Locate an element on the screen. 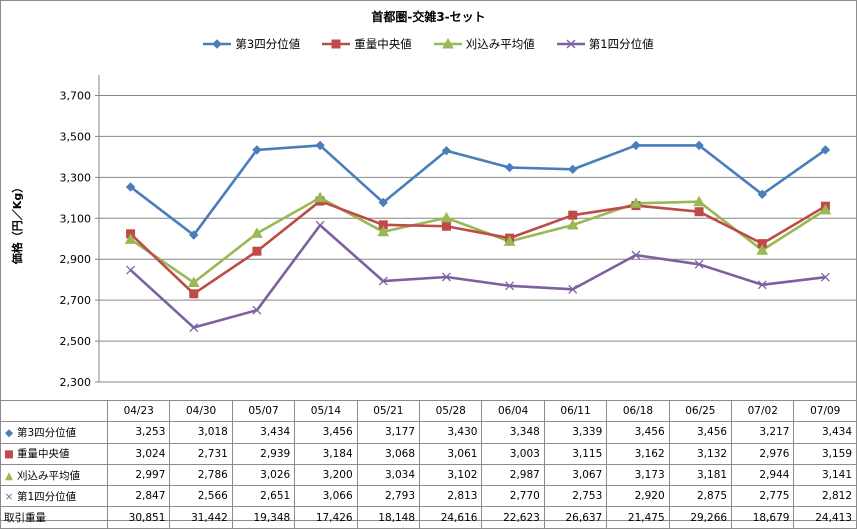  table-cell: 2,775 is located at coordinates (763, 496).